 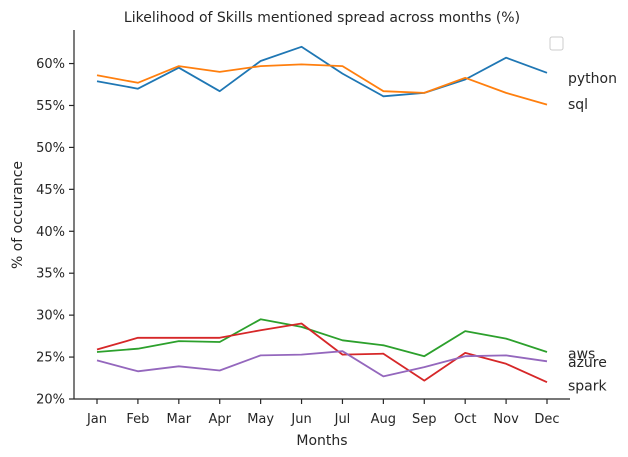 What do you see at coordinates (342, 419) in the screenshot?
I see `x-tick-label: Jul` at bounding box center [342, 419].